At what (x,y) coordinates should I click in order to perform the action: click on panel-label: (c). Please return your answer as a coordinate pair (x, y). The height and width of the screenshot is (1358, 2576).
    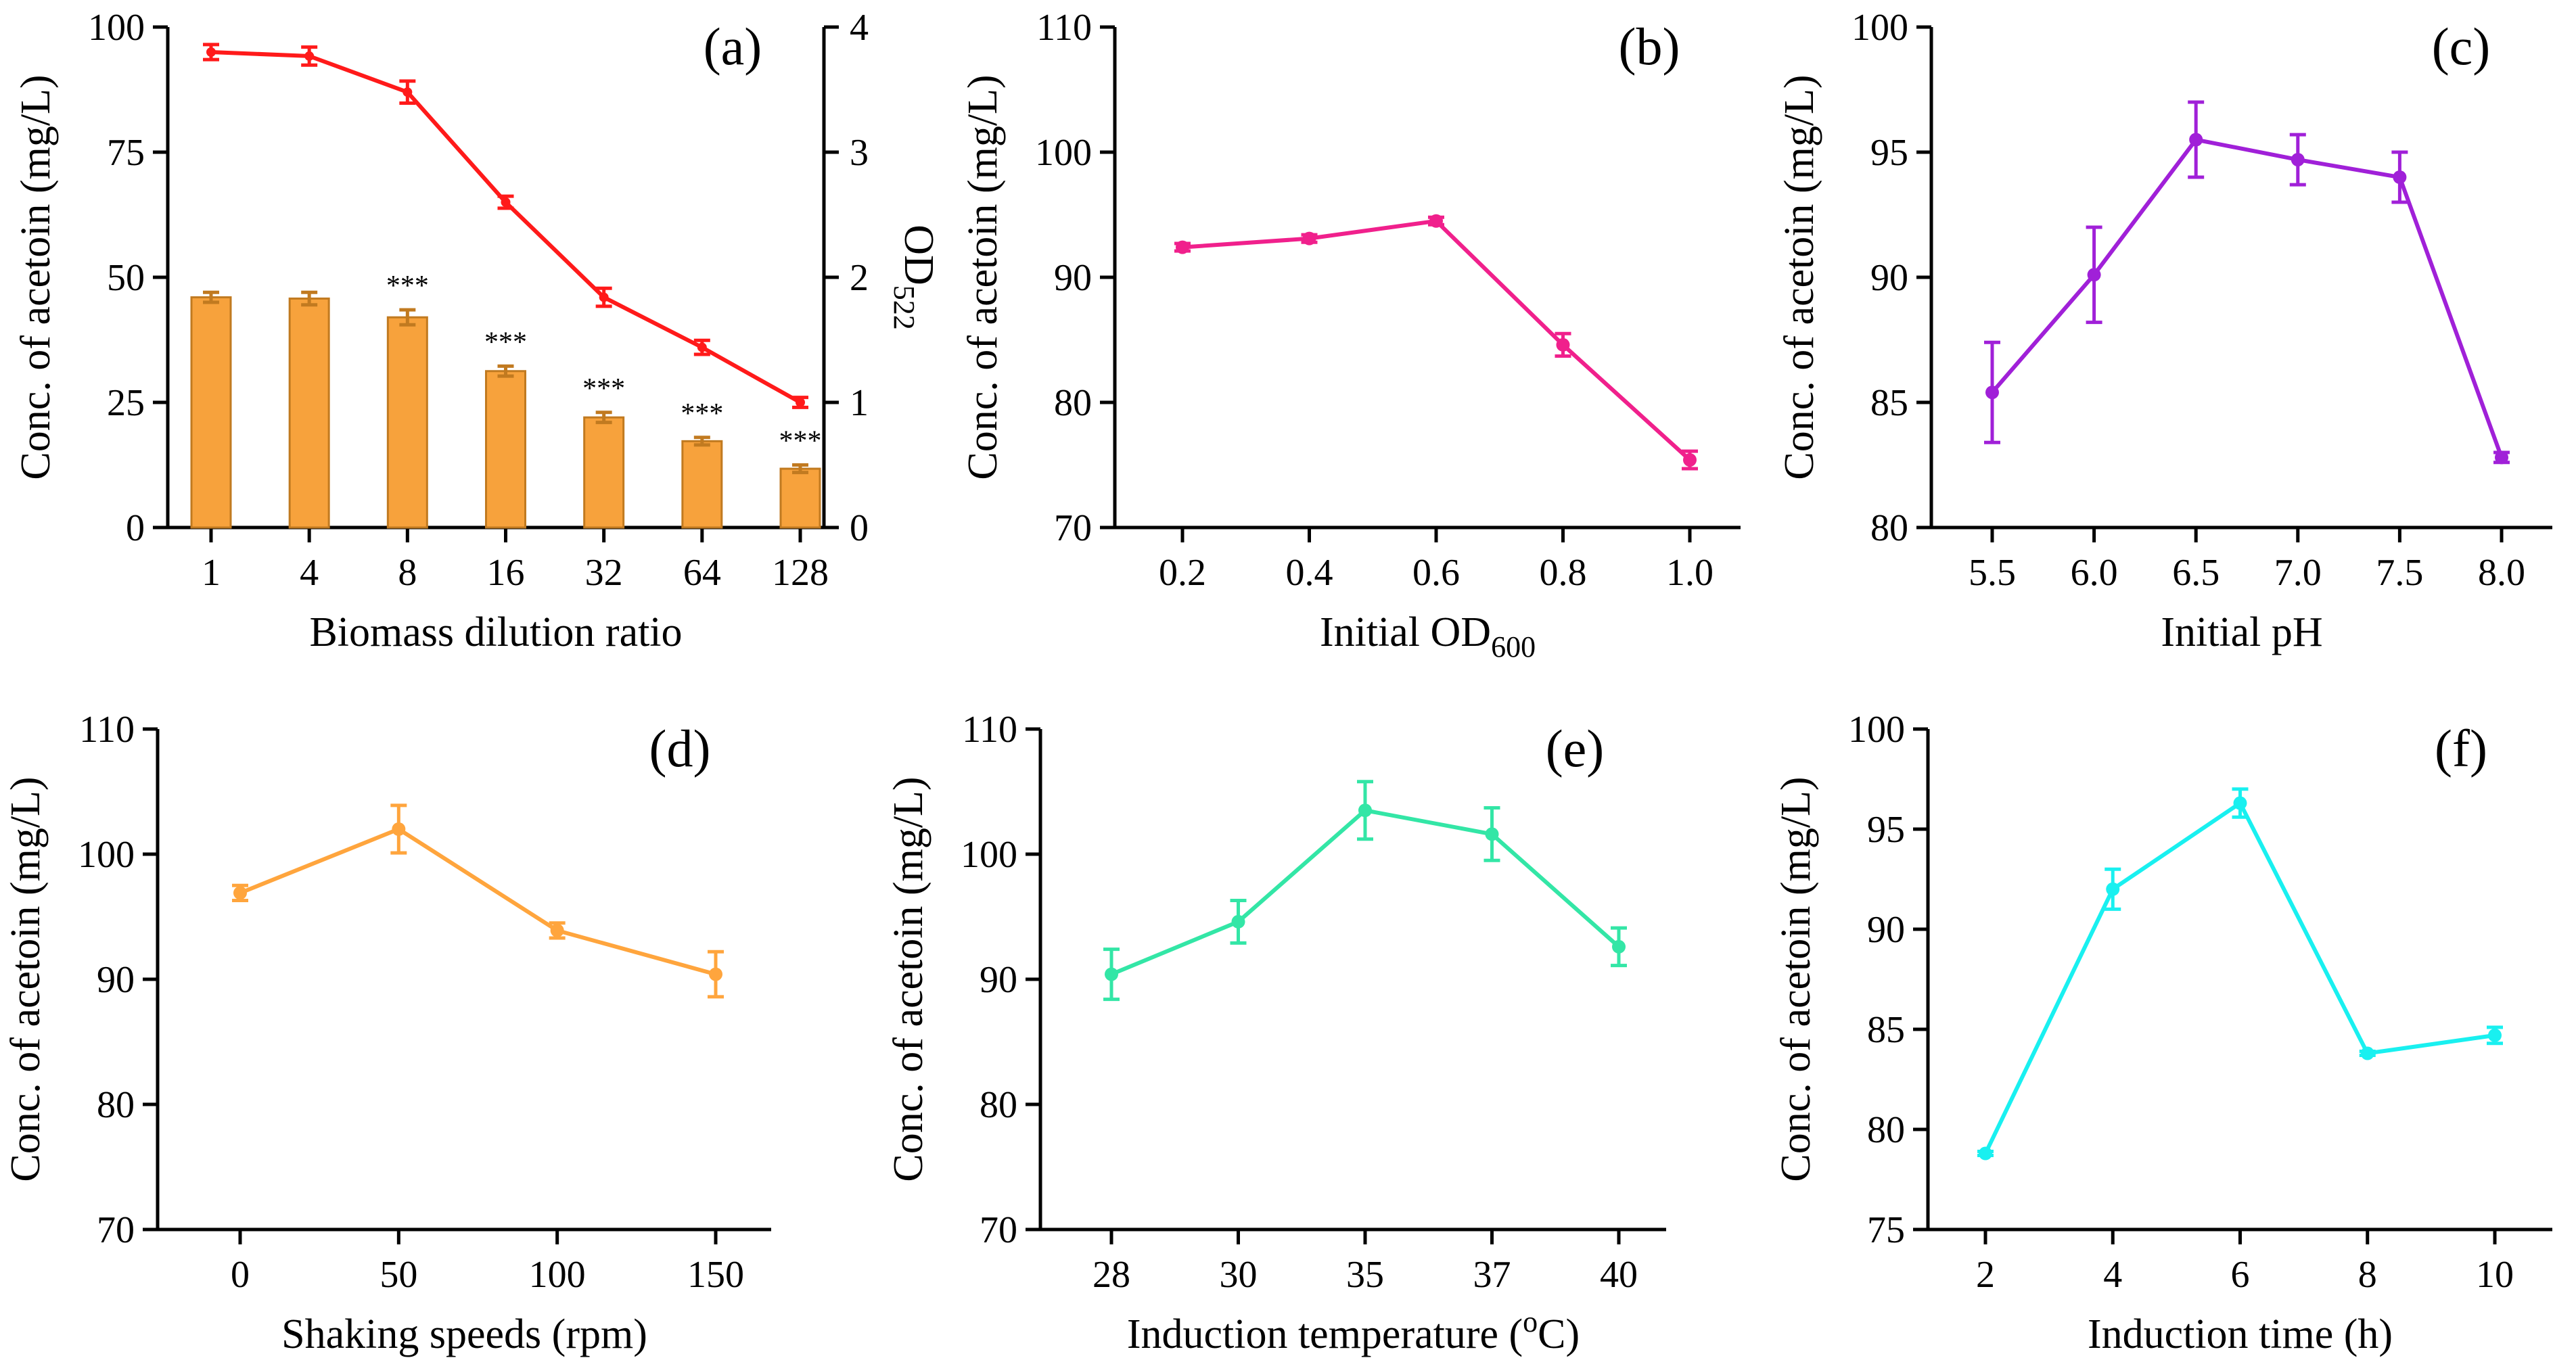
    Looking at the image, I should click on (2461, 46).